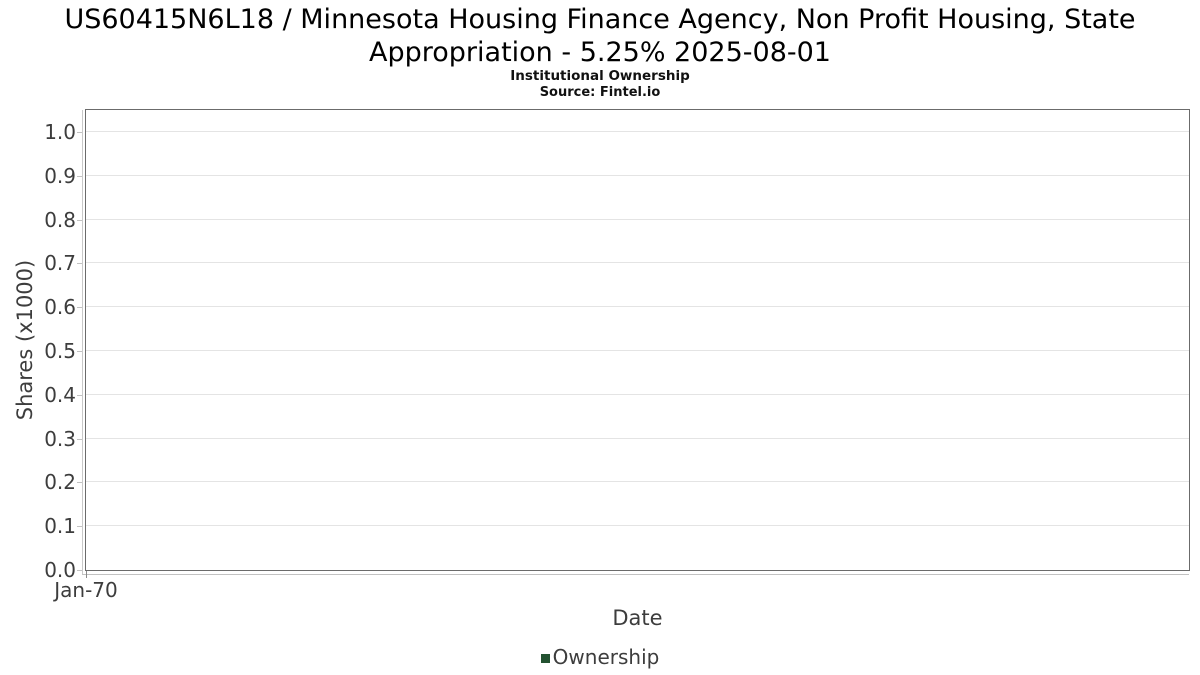 Image resolution: width=1200 pixels, height=675 pixels. I want to click on gridline-y-0.1, so click(637, 526).